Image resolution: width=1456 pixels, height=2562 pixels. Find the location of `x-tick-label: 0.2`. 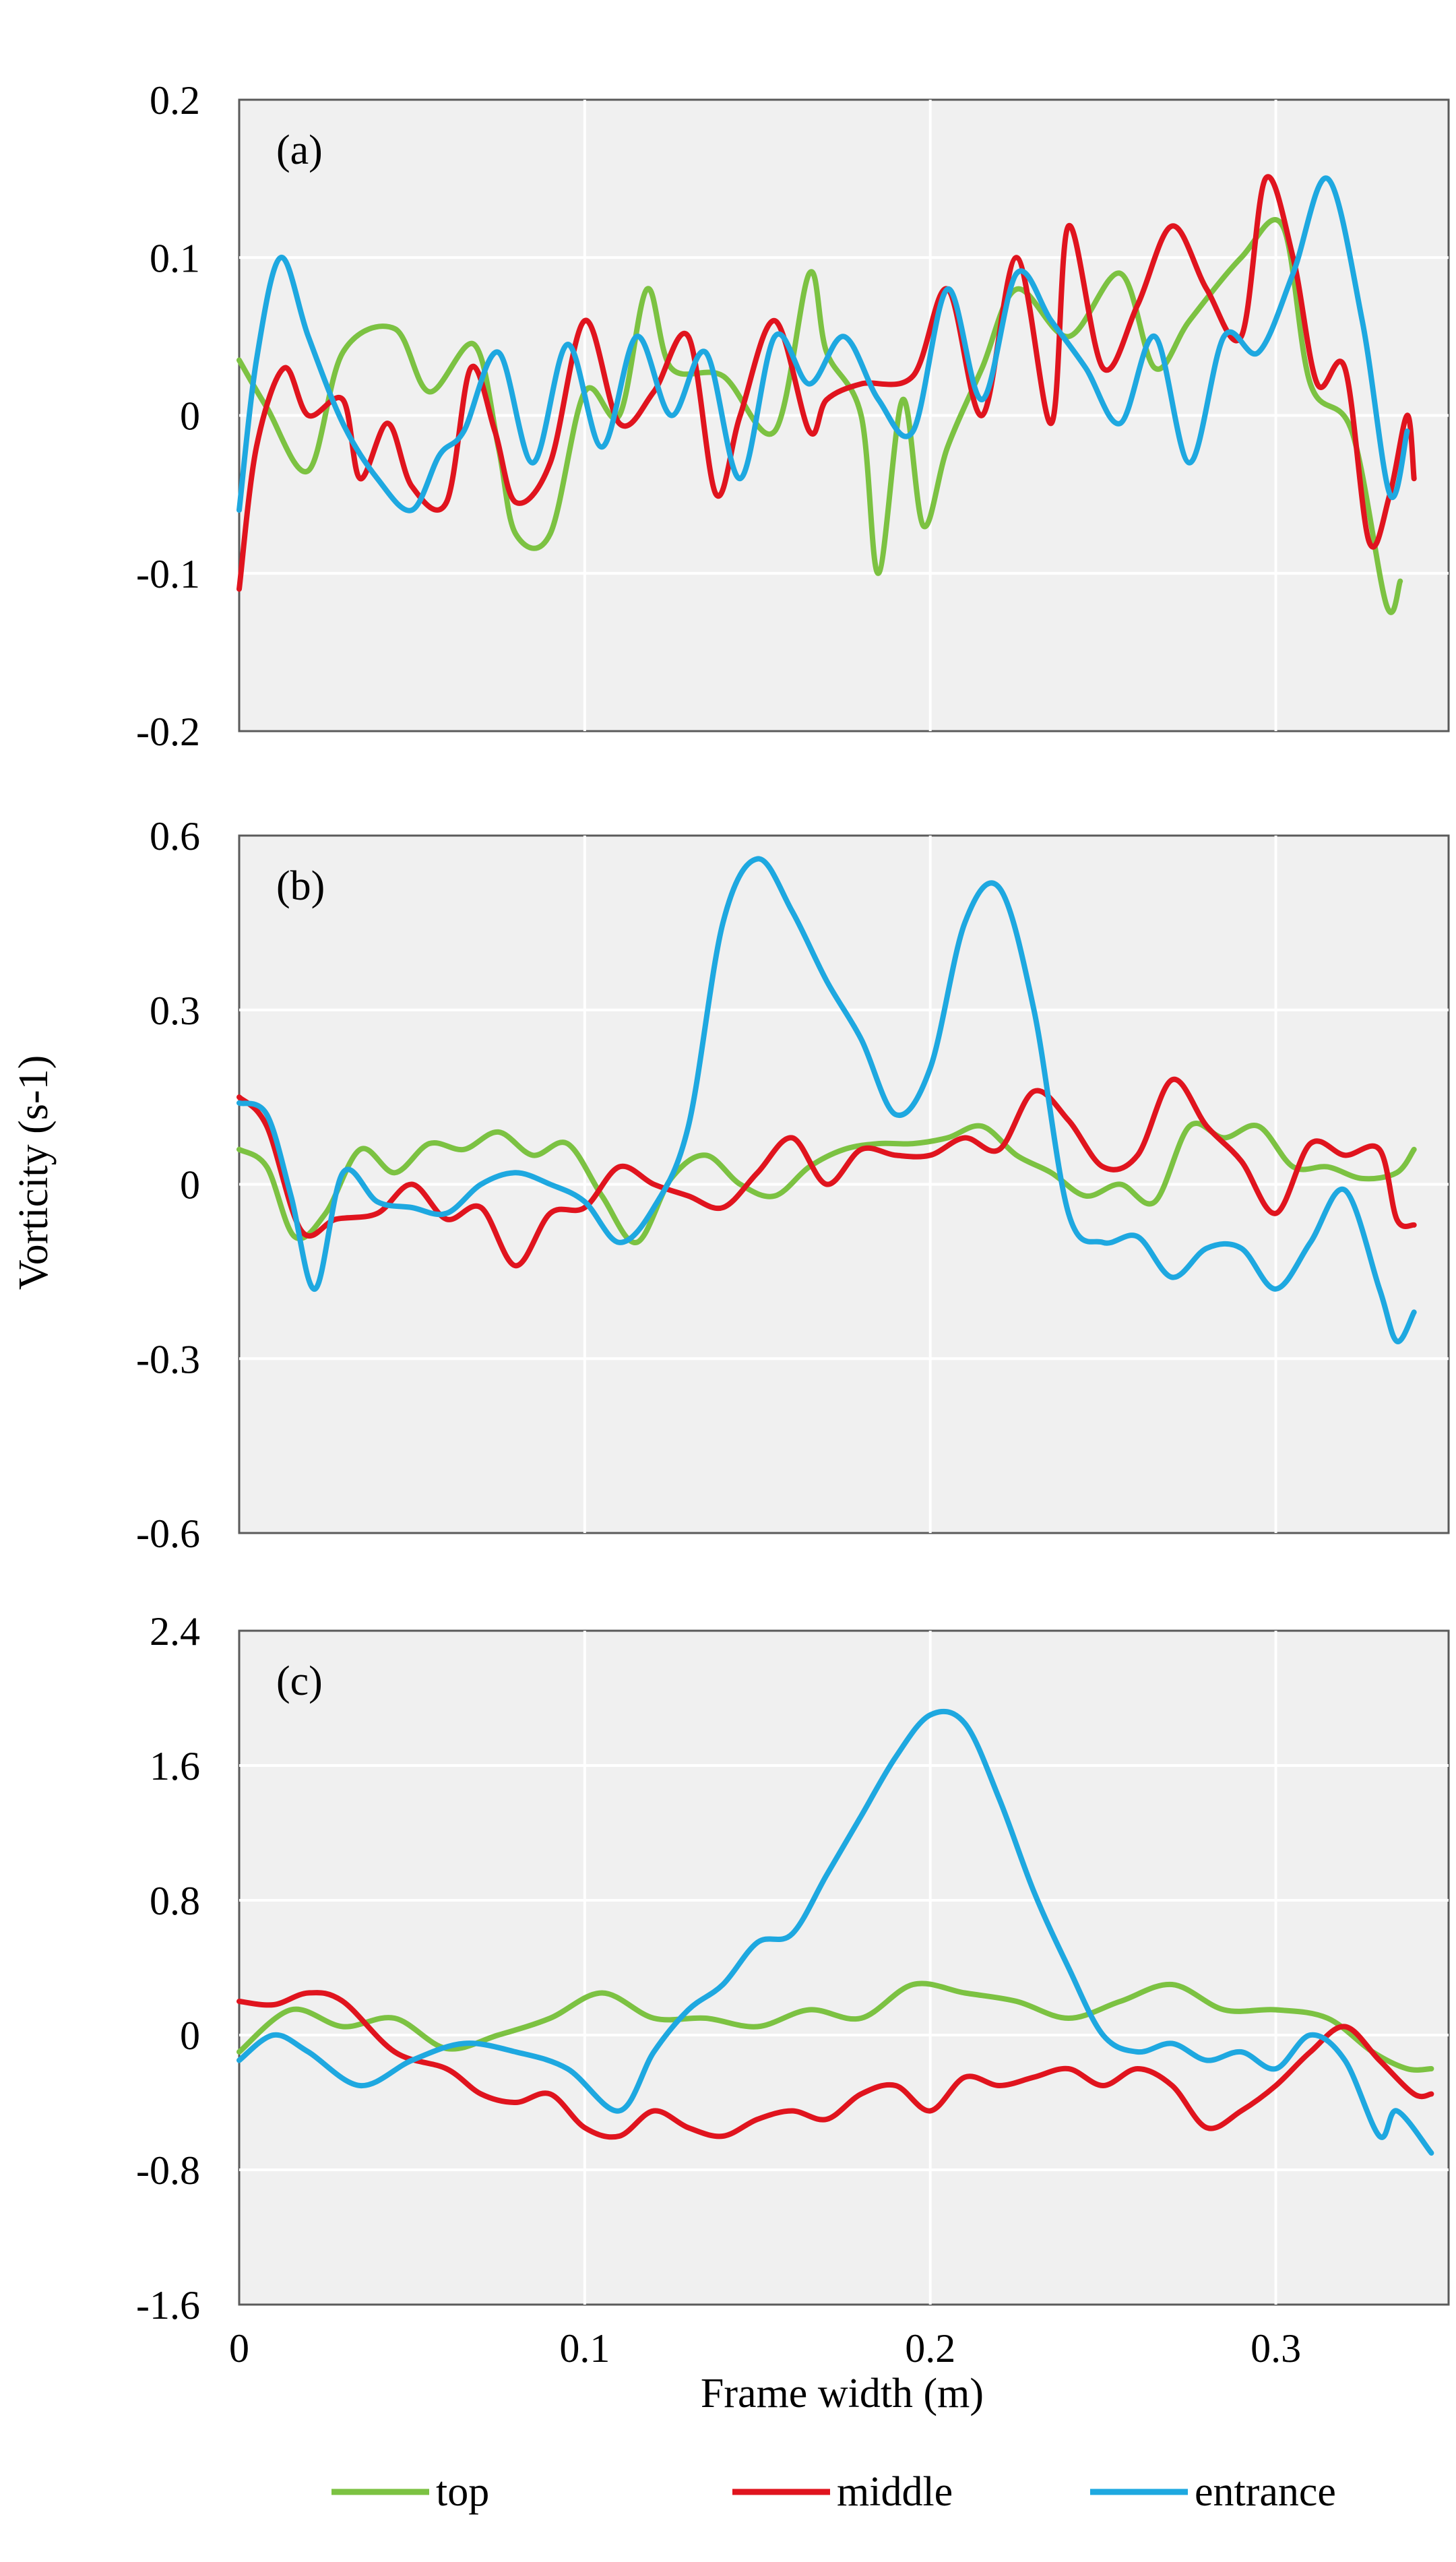

x-tick-label: 0.2 is located at coordinates (930, 2349).